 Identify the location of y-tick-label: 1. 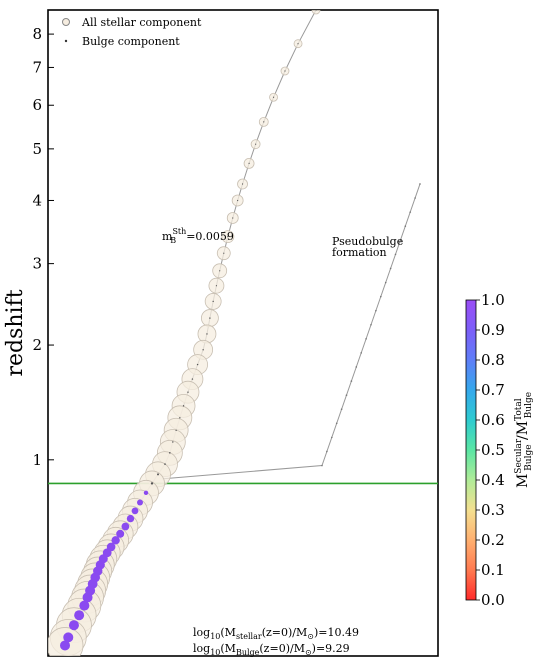
(37, 460).